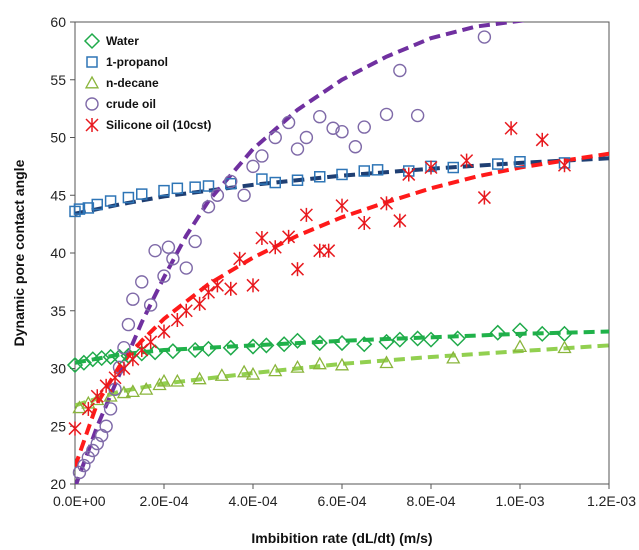 The width and height of the screenshot is (639, 550). What do you see at coordinates (122, 41) in the screenshot?
I see `legend-label-water: Water` at bounding box center [122, 41].